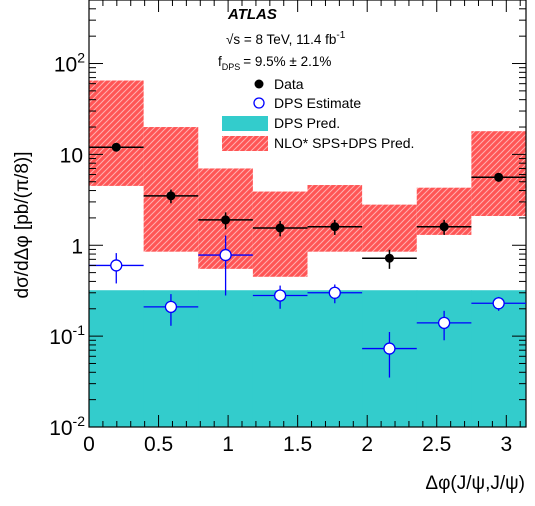 This screenshot has width=535, height=506. Describe the element at coordinates (67, 426) in the screenshot. I see `y-tick-label: 10⁻²` at that location.